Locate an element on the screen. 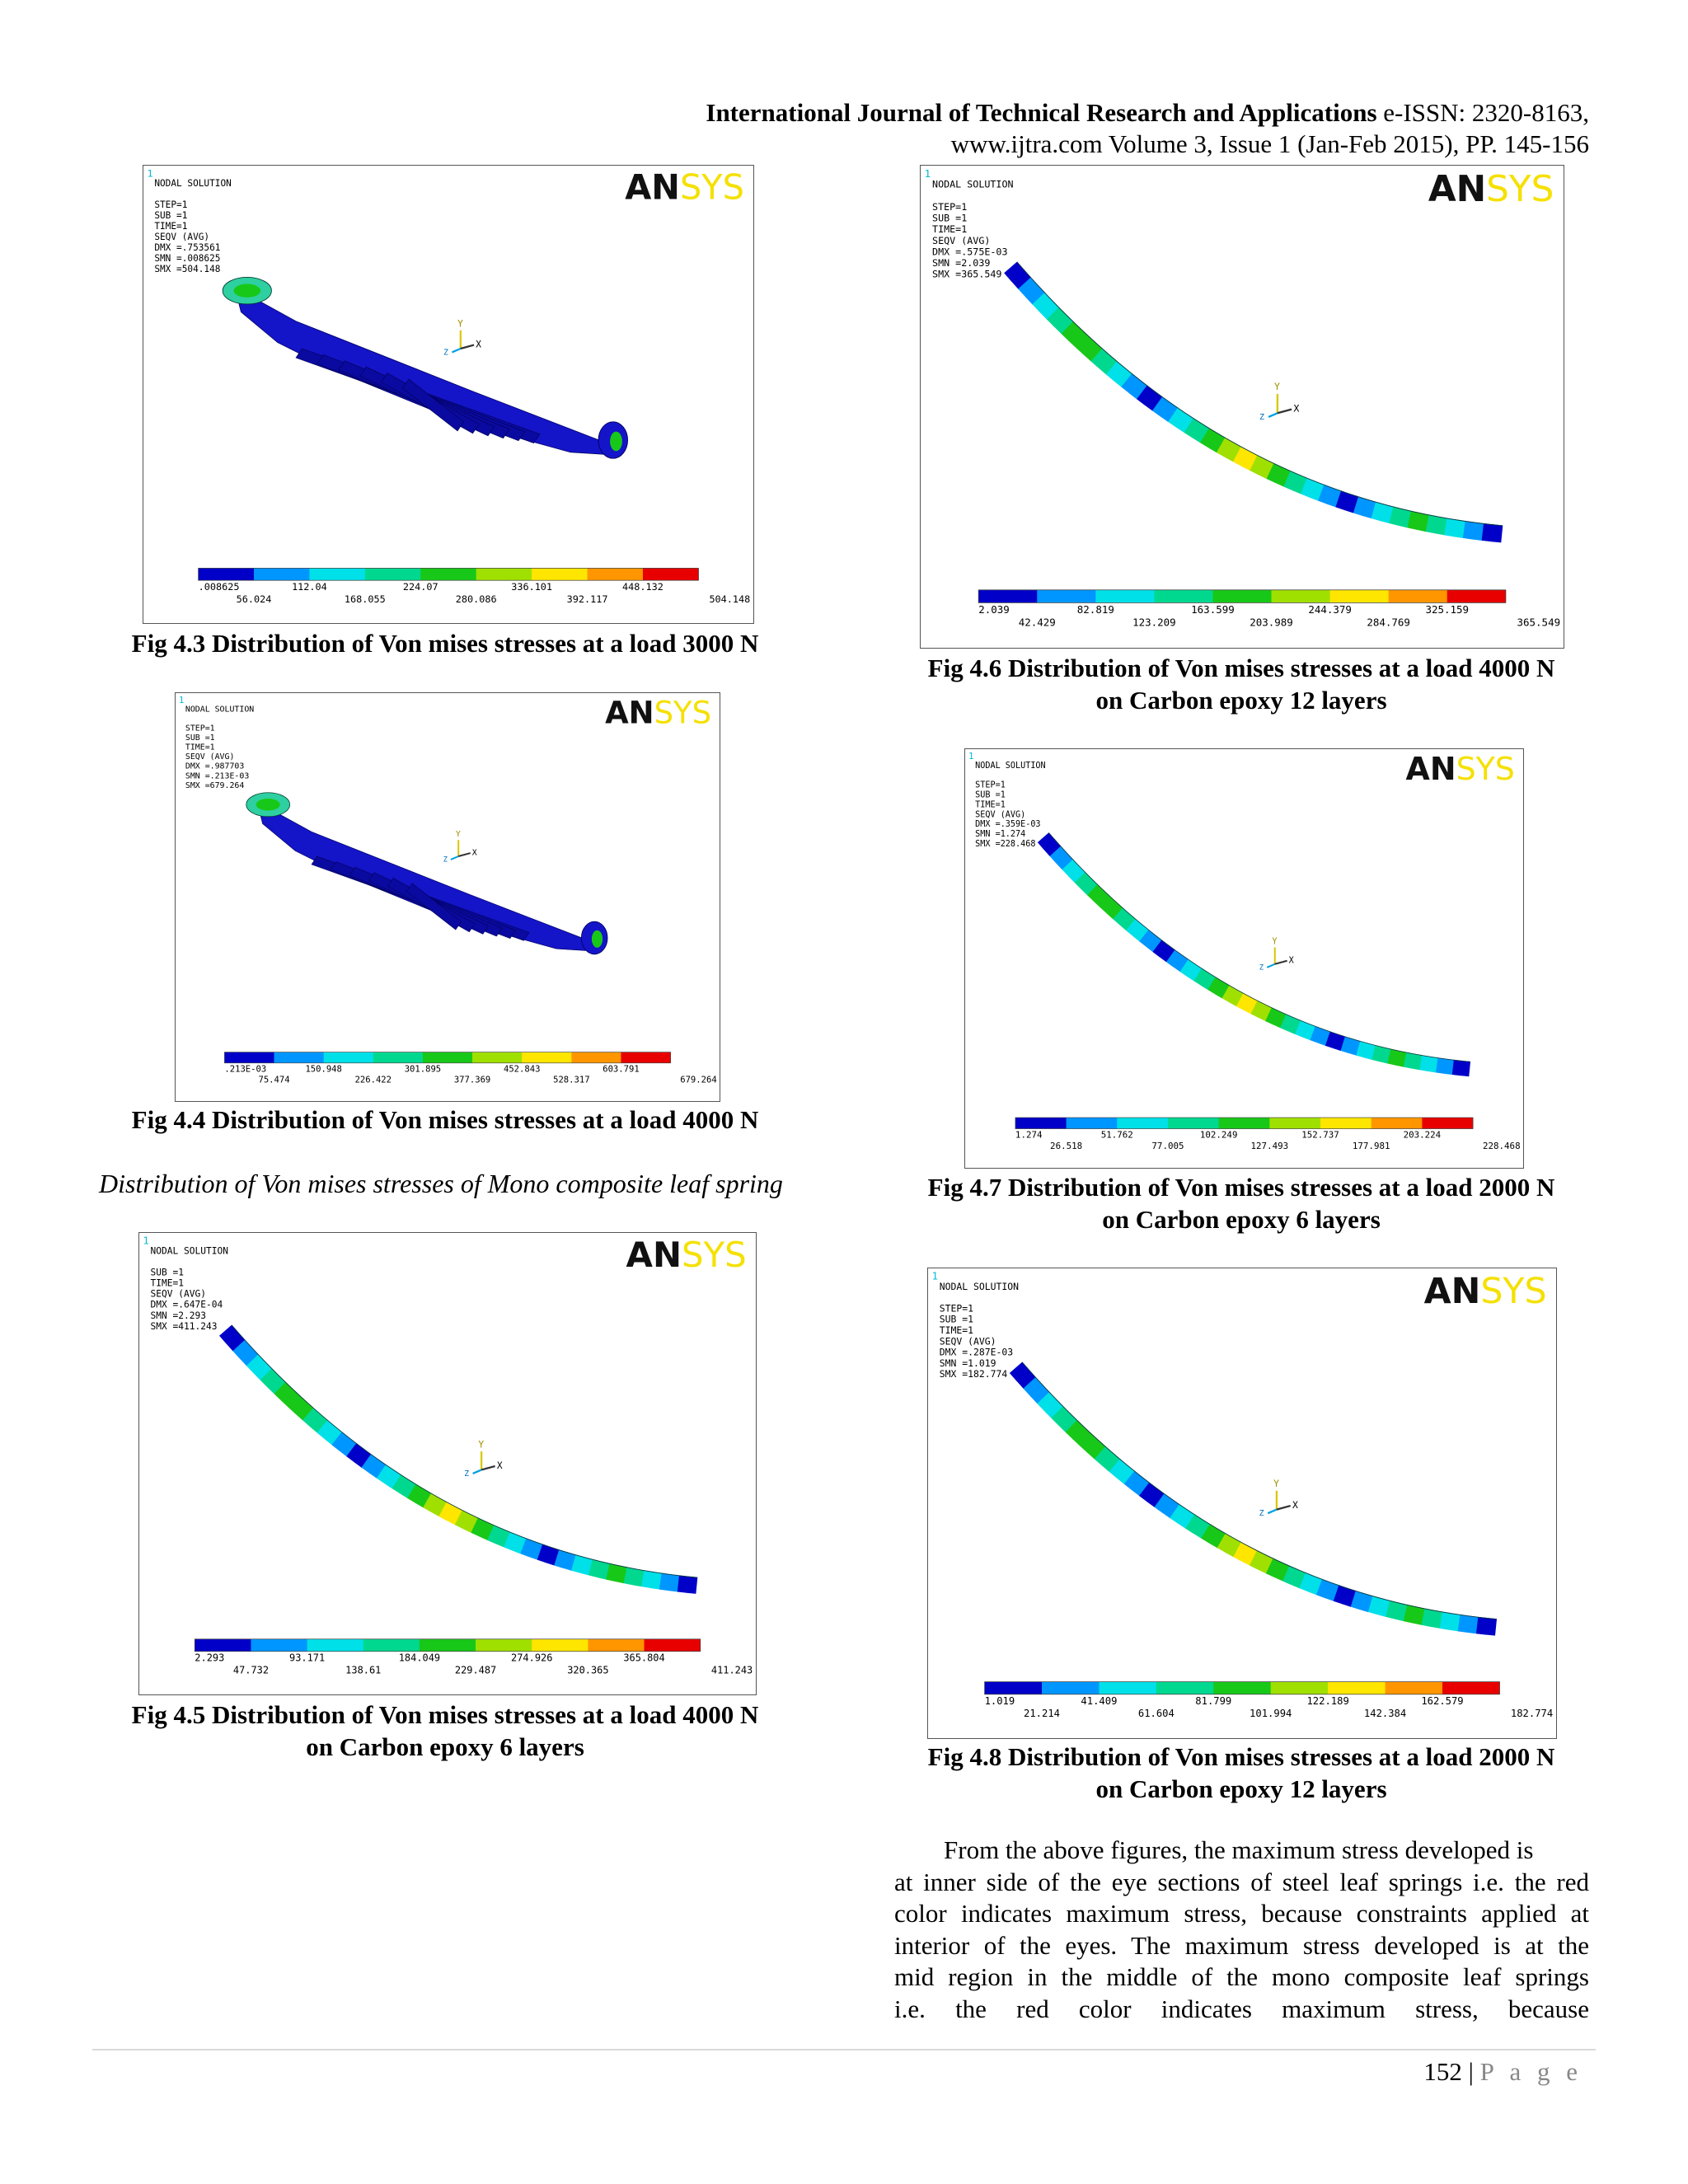 This screenshot has height=2184, width=1688. legend-label-bottom: 47.732 is located at coordinates (251, 1670).